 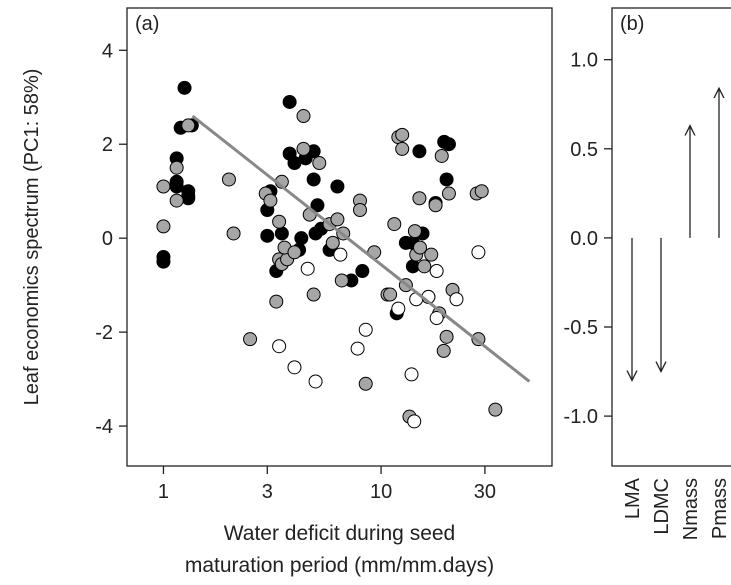 What do you see at coordinates (107, 239) in the screenshot?
I see `y-tick-label: 0` at bounding box center [107, 239].